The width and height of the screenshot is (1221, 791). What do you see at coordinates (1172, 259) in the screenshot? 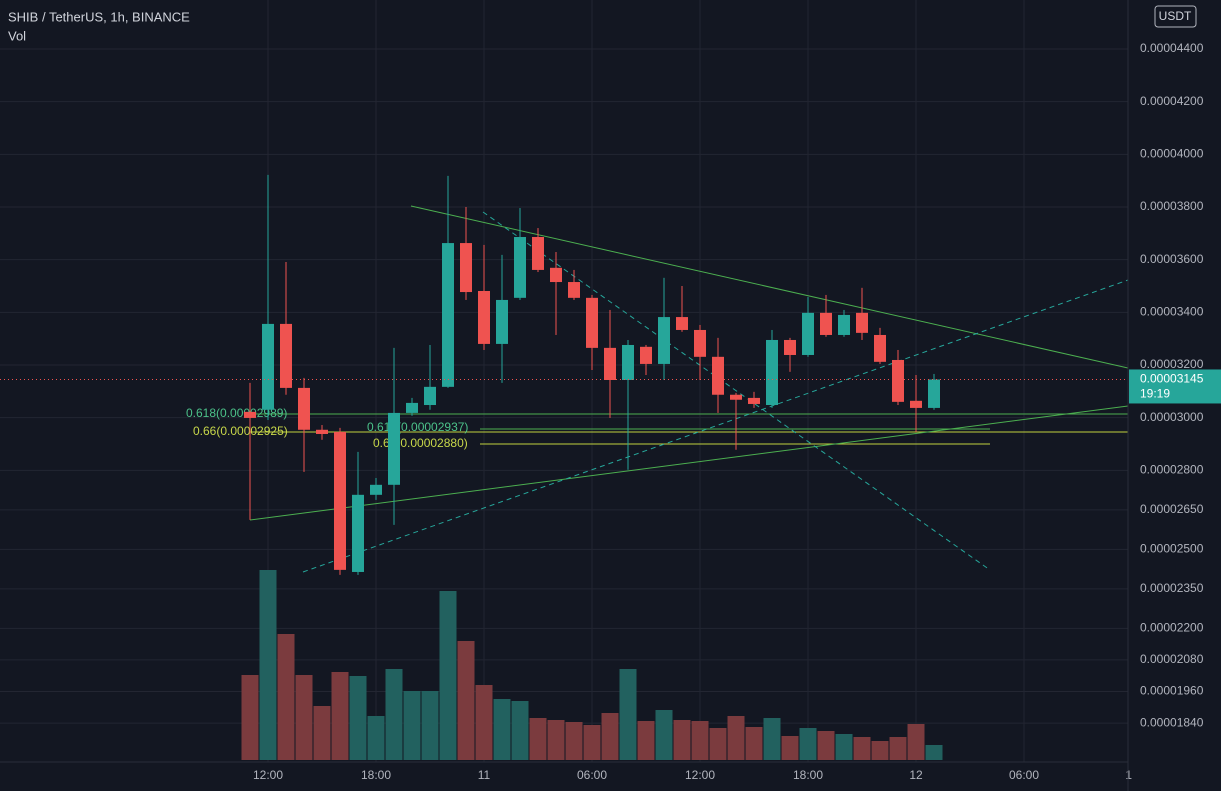
I see `y-tick-label: 0.00003600` at bounding box center [1172, 259].